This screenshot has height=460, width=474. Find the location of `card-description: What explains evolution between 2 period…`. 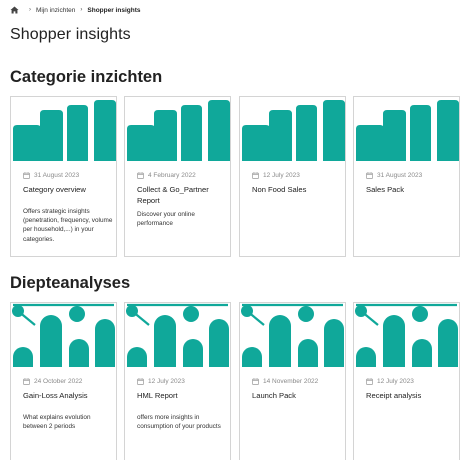

card-description: What explains evolution between 2 period… is located at coordinates (57, 422).